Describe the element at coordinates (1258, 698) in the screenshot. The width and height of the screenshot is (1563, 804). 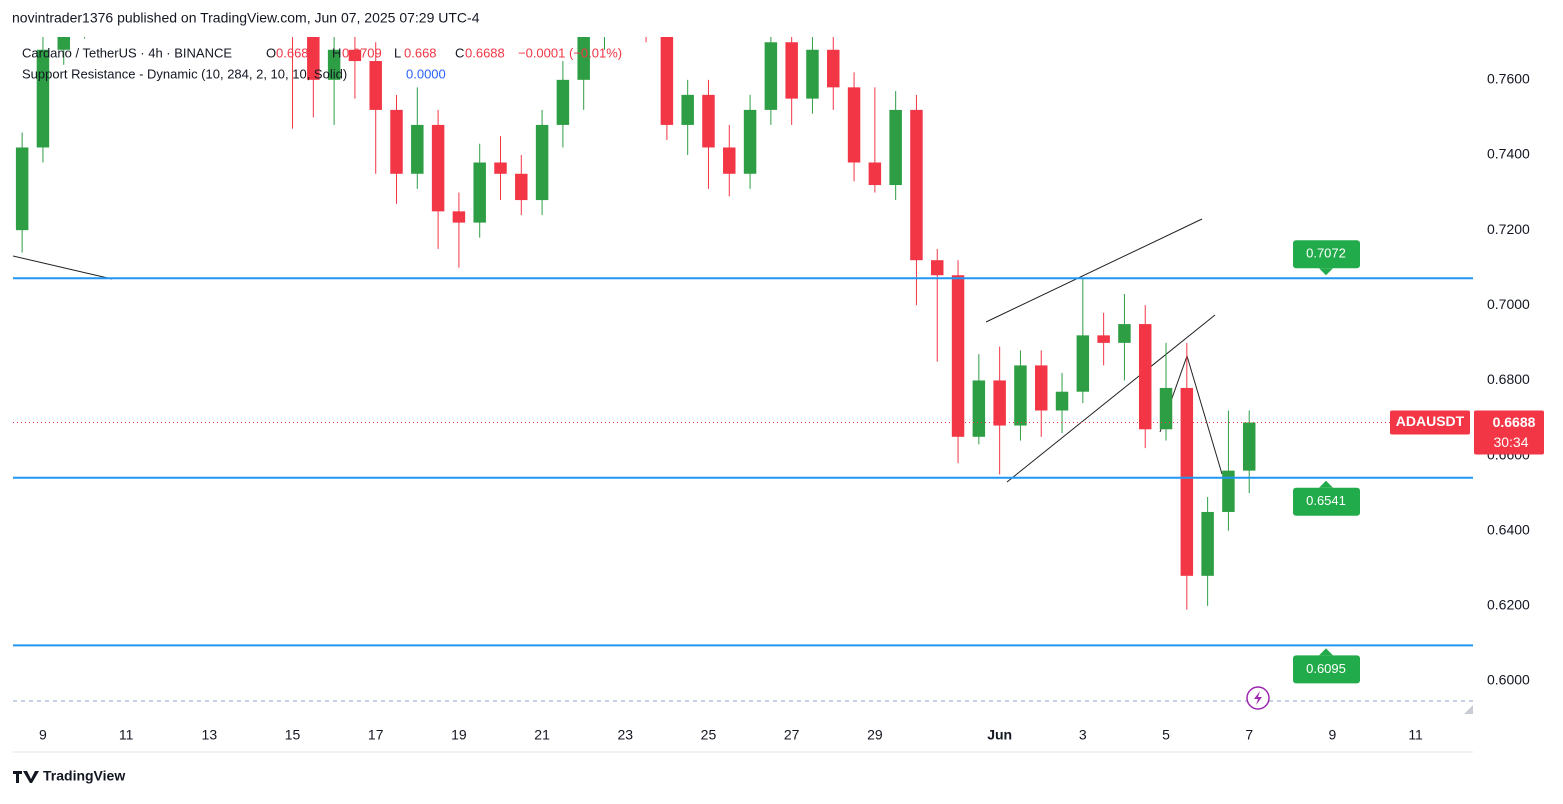
I see `event-icon-bolt` at that location.